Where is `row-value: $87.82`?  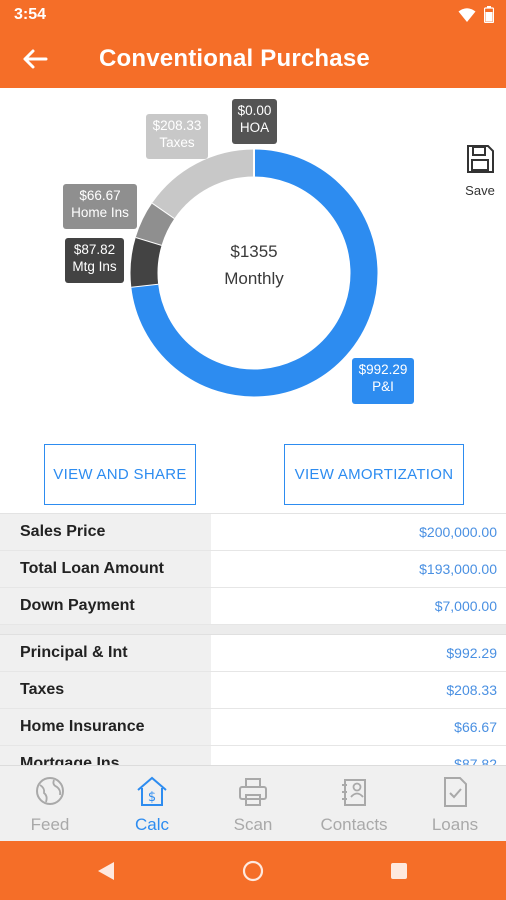 row-value: $87.82 is located at coordinates (475, 760).